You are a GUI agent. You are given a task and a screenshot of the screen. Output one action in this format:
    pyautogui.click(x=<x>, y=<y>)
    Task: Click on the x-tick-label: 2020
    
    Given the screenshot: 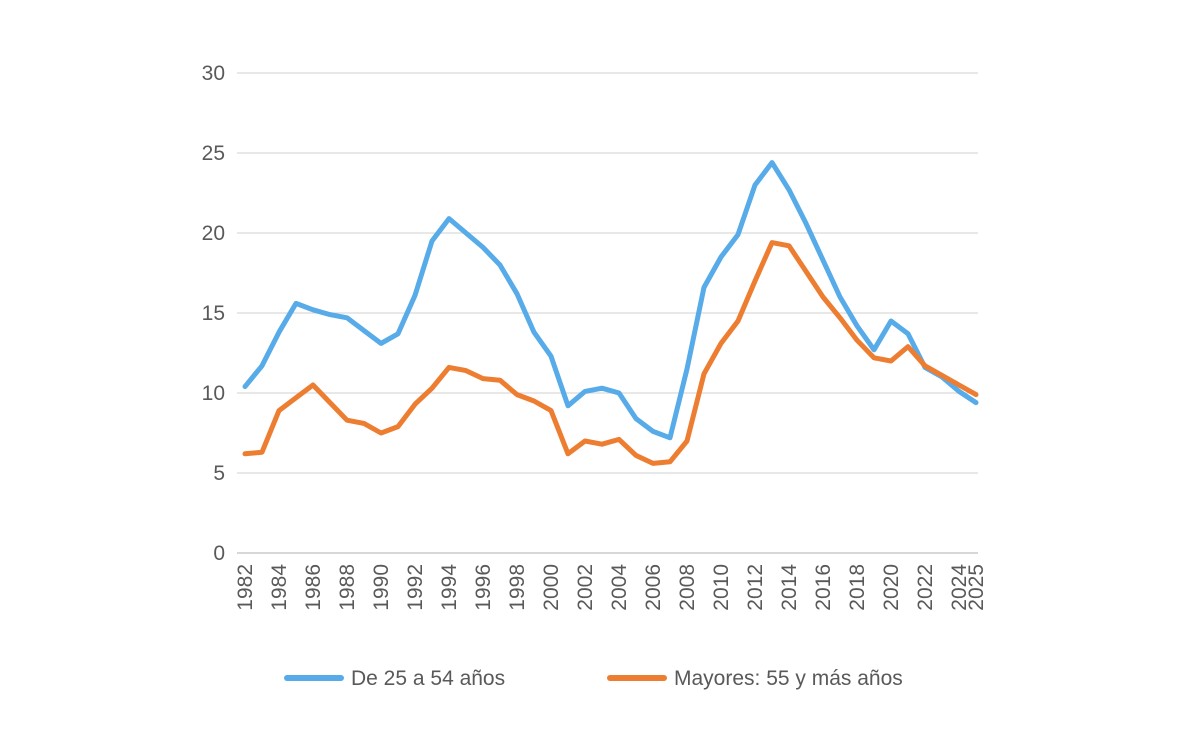 What is the action you would take?
    pyautogui.click(x=891, y=587)
    